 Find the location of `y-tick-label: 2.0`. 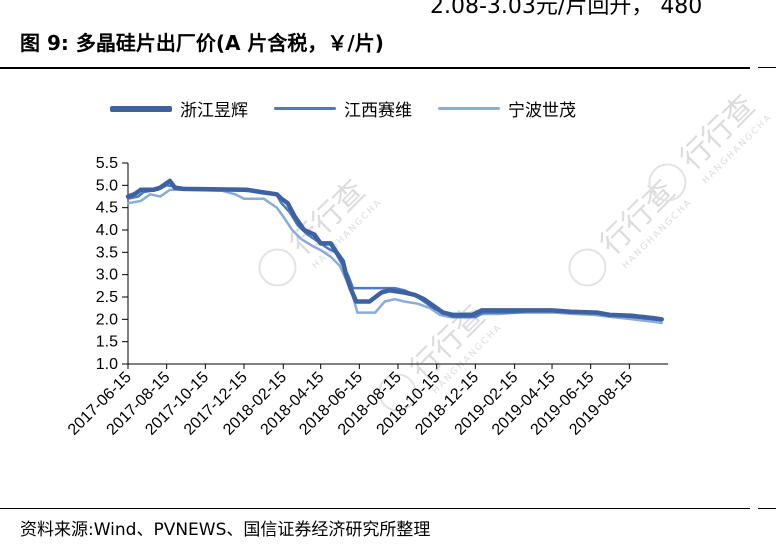

y-tick-label: 2.0 is located at coordinates (107, 319).